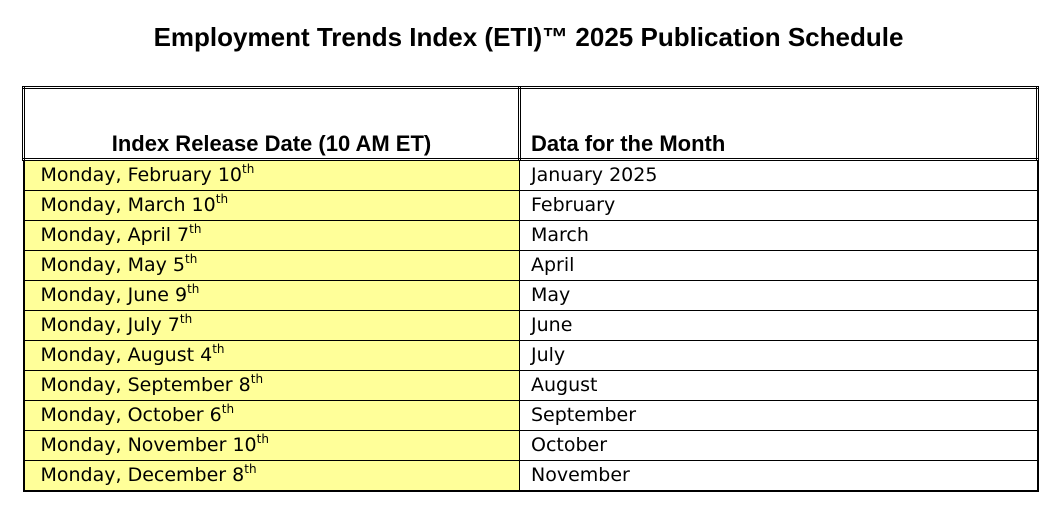 The image size is (1057, 514). What do you see at coordinates (141, 175) in the screenshot?
I see `release-date-text: Monday, February 10` at bounding box center [141, 175].